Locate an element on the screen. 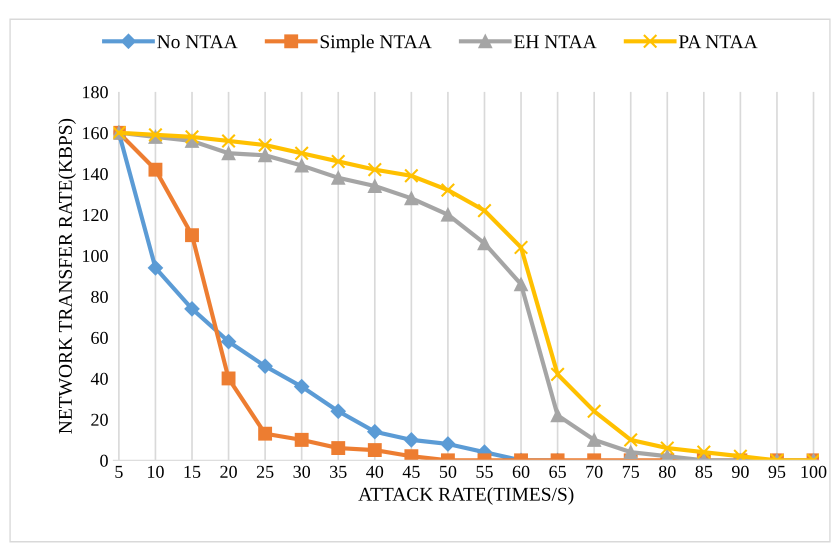 The height and width of the screenshot is (550, 840). y-tick-label: 180 is located at coordinates (95, 92).